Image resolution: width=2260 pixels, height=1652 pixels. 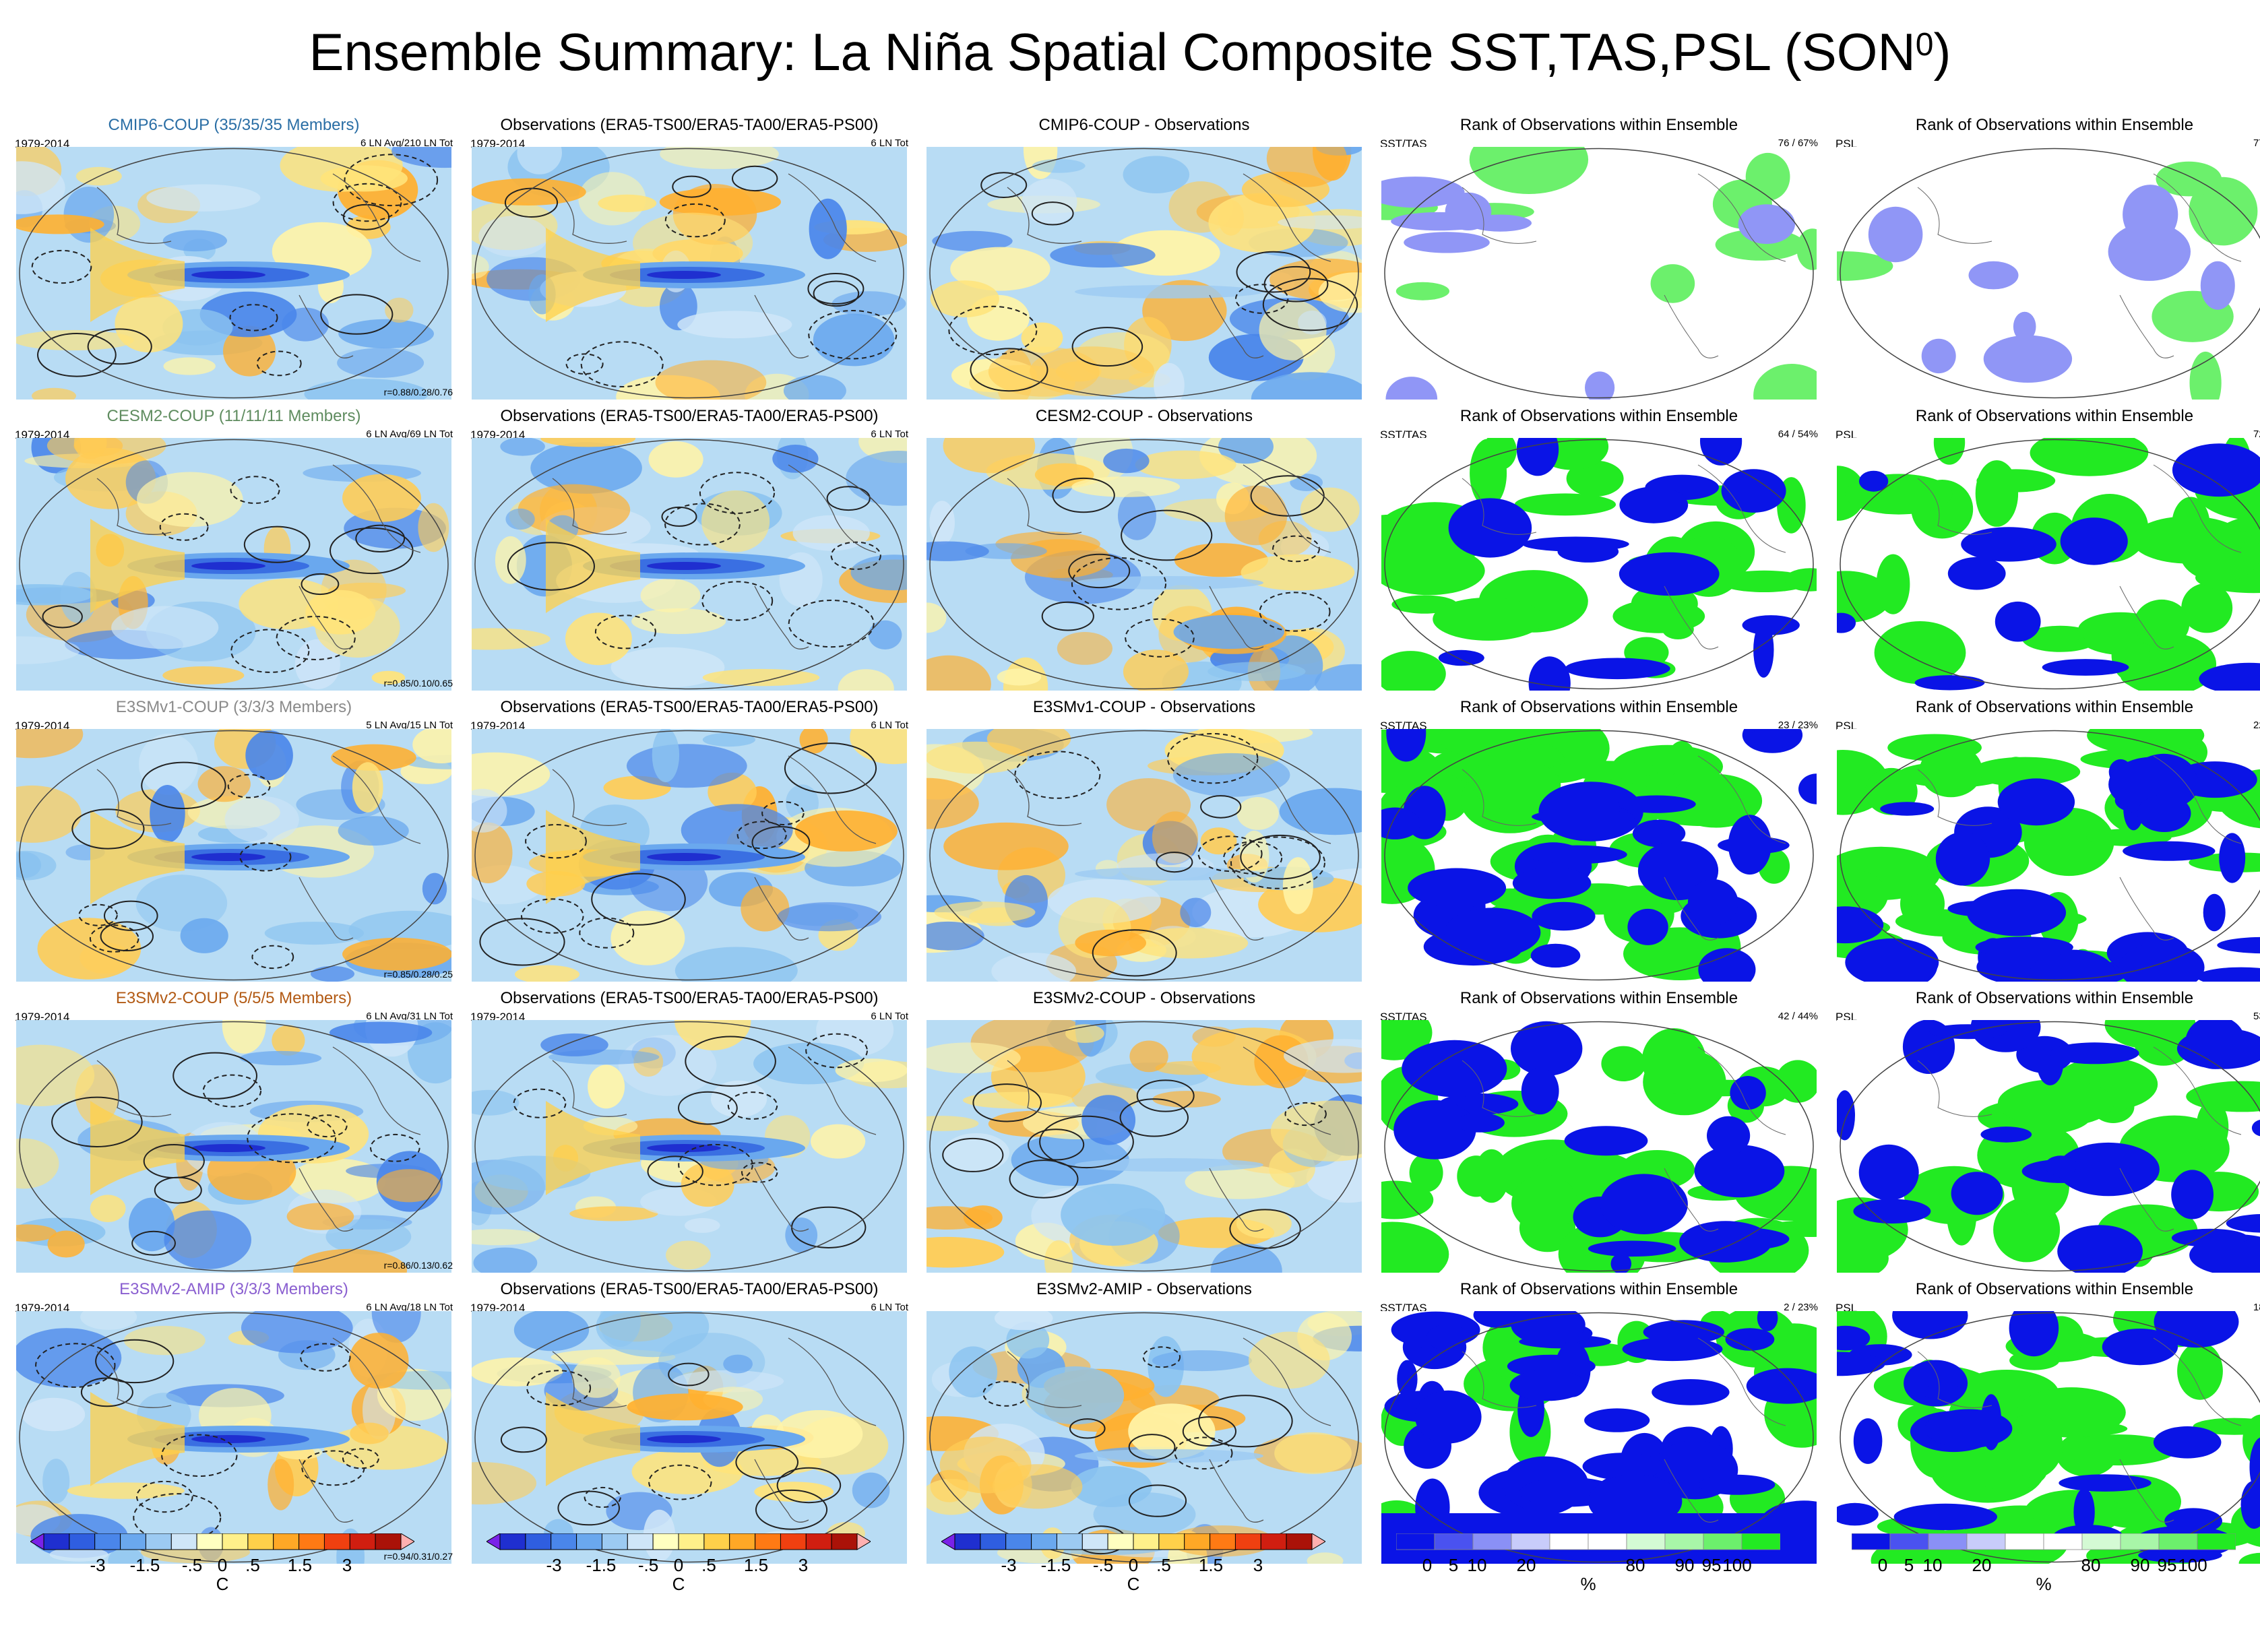 What do you see at coordinates (222, 1563) in the screenshot?
I see `temperature-colorbar-1: -3 -1.5 -.5 0 .5 1.5 3 C` at bounding box center [222, 1563].